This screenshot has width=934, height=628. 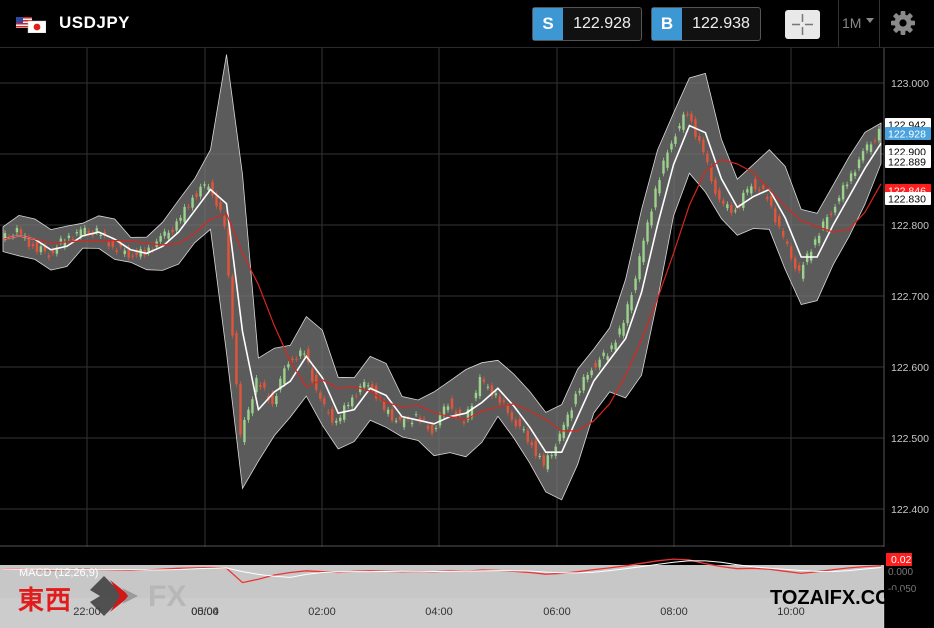 I want to click on price-tag-bg, so click(x=908, y=198).